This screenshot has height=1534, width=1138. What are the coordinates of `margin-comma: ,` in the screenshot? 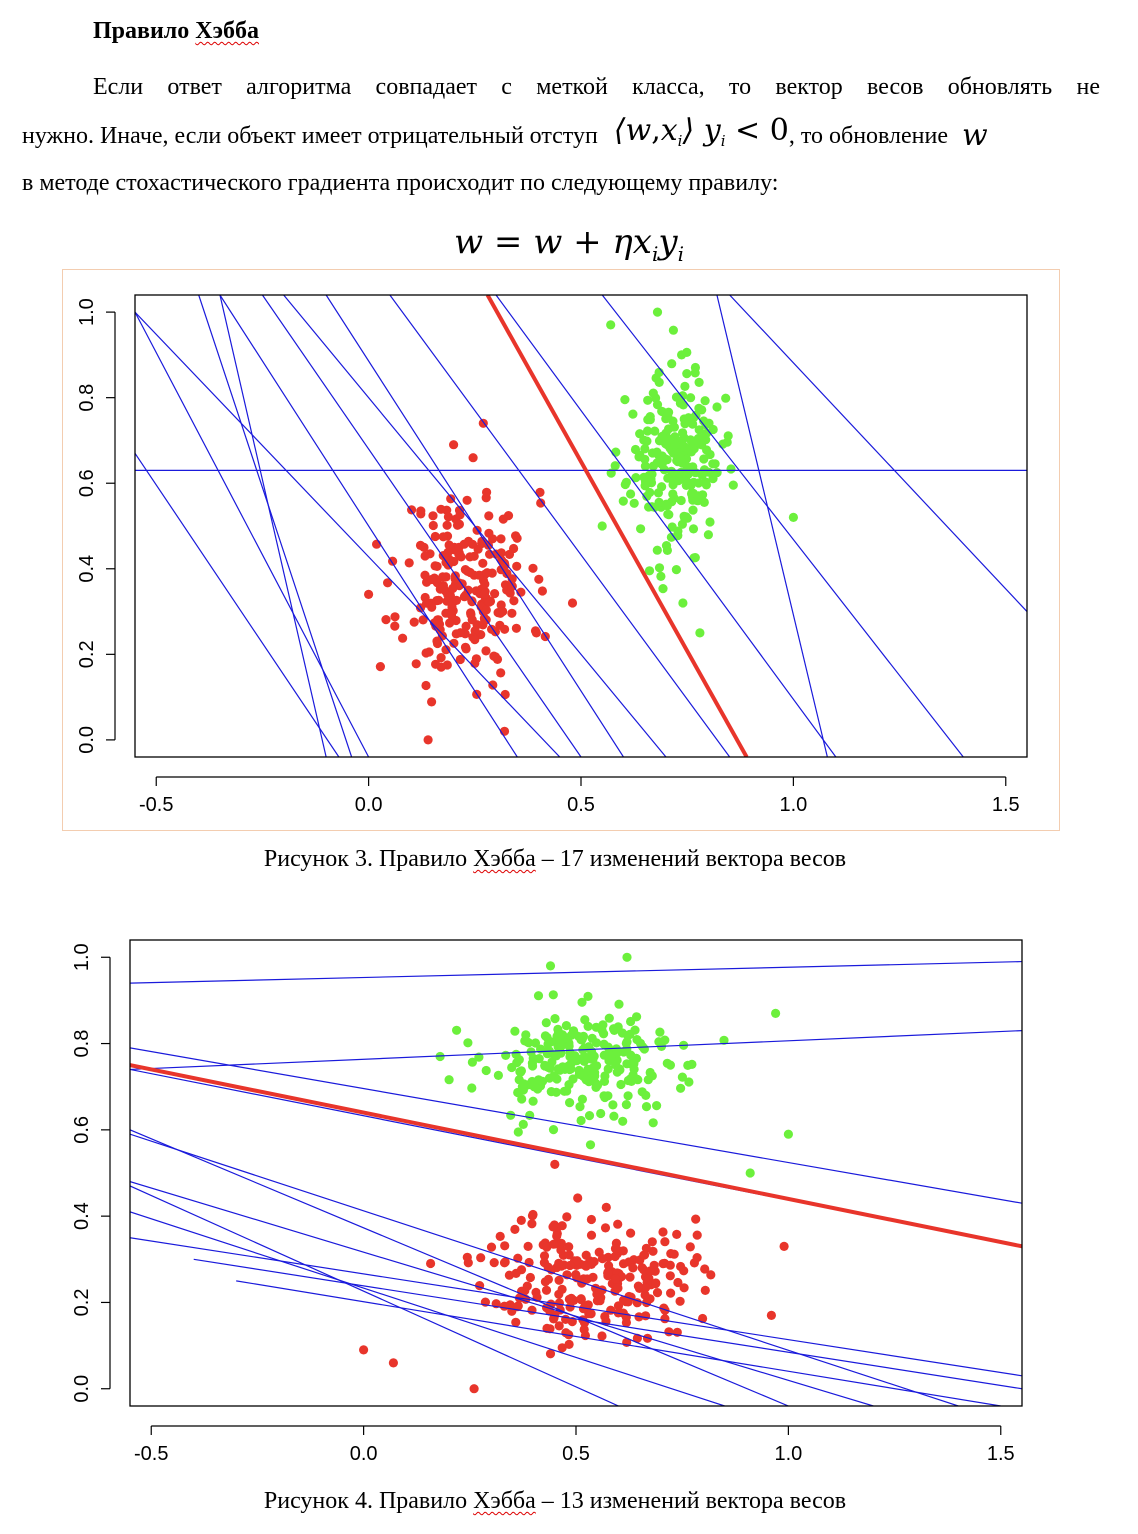 It's located at (656, 130).